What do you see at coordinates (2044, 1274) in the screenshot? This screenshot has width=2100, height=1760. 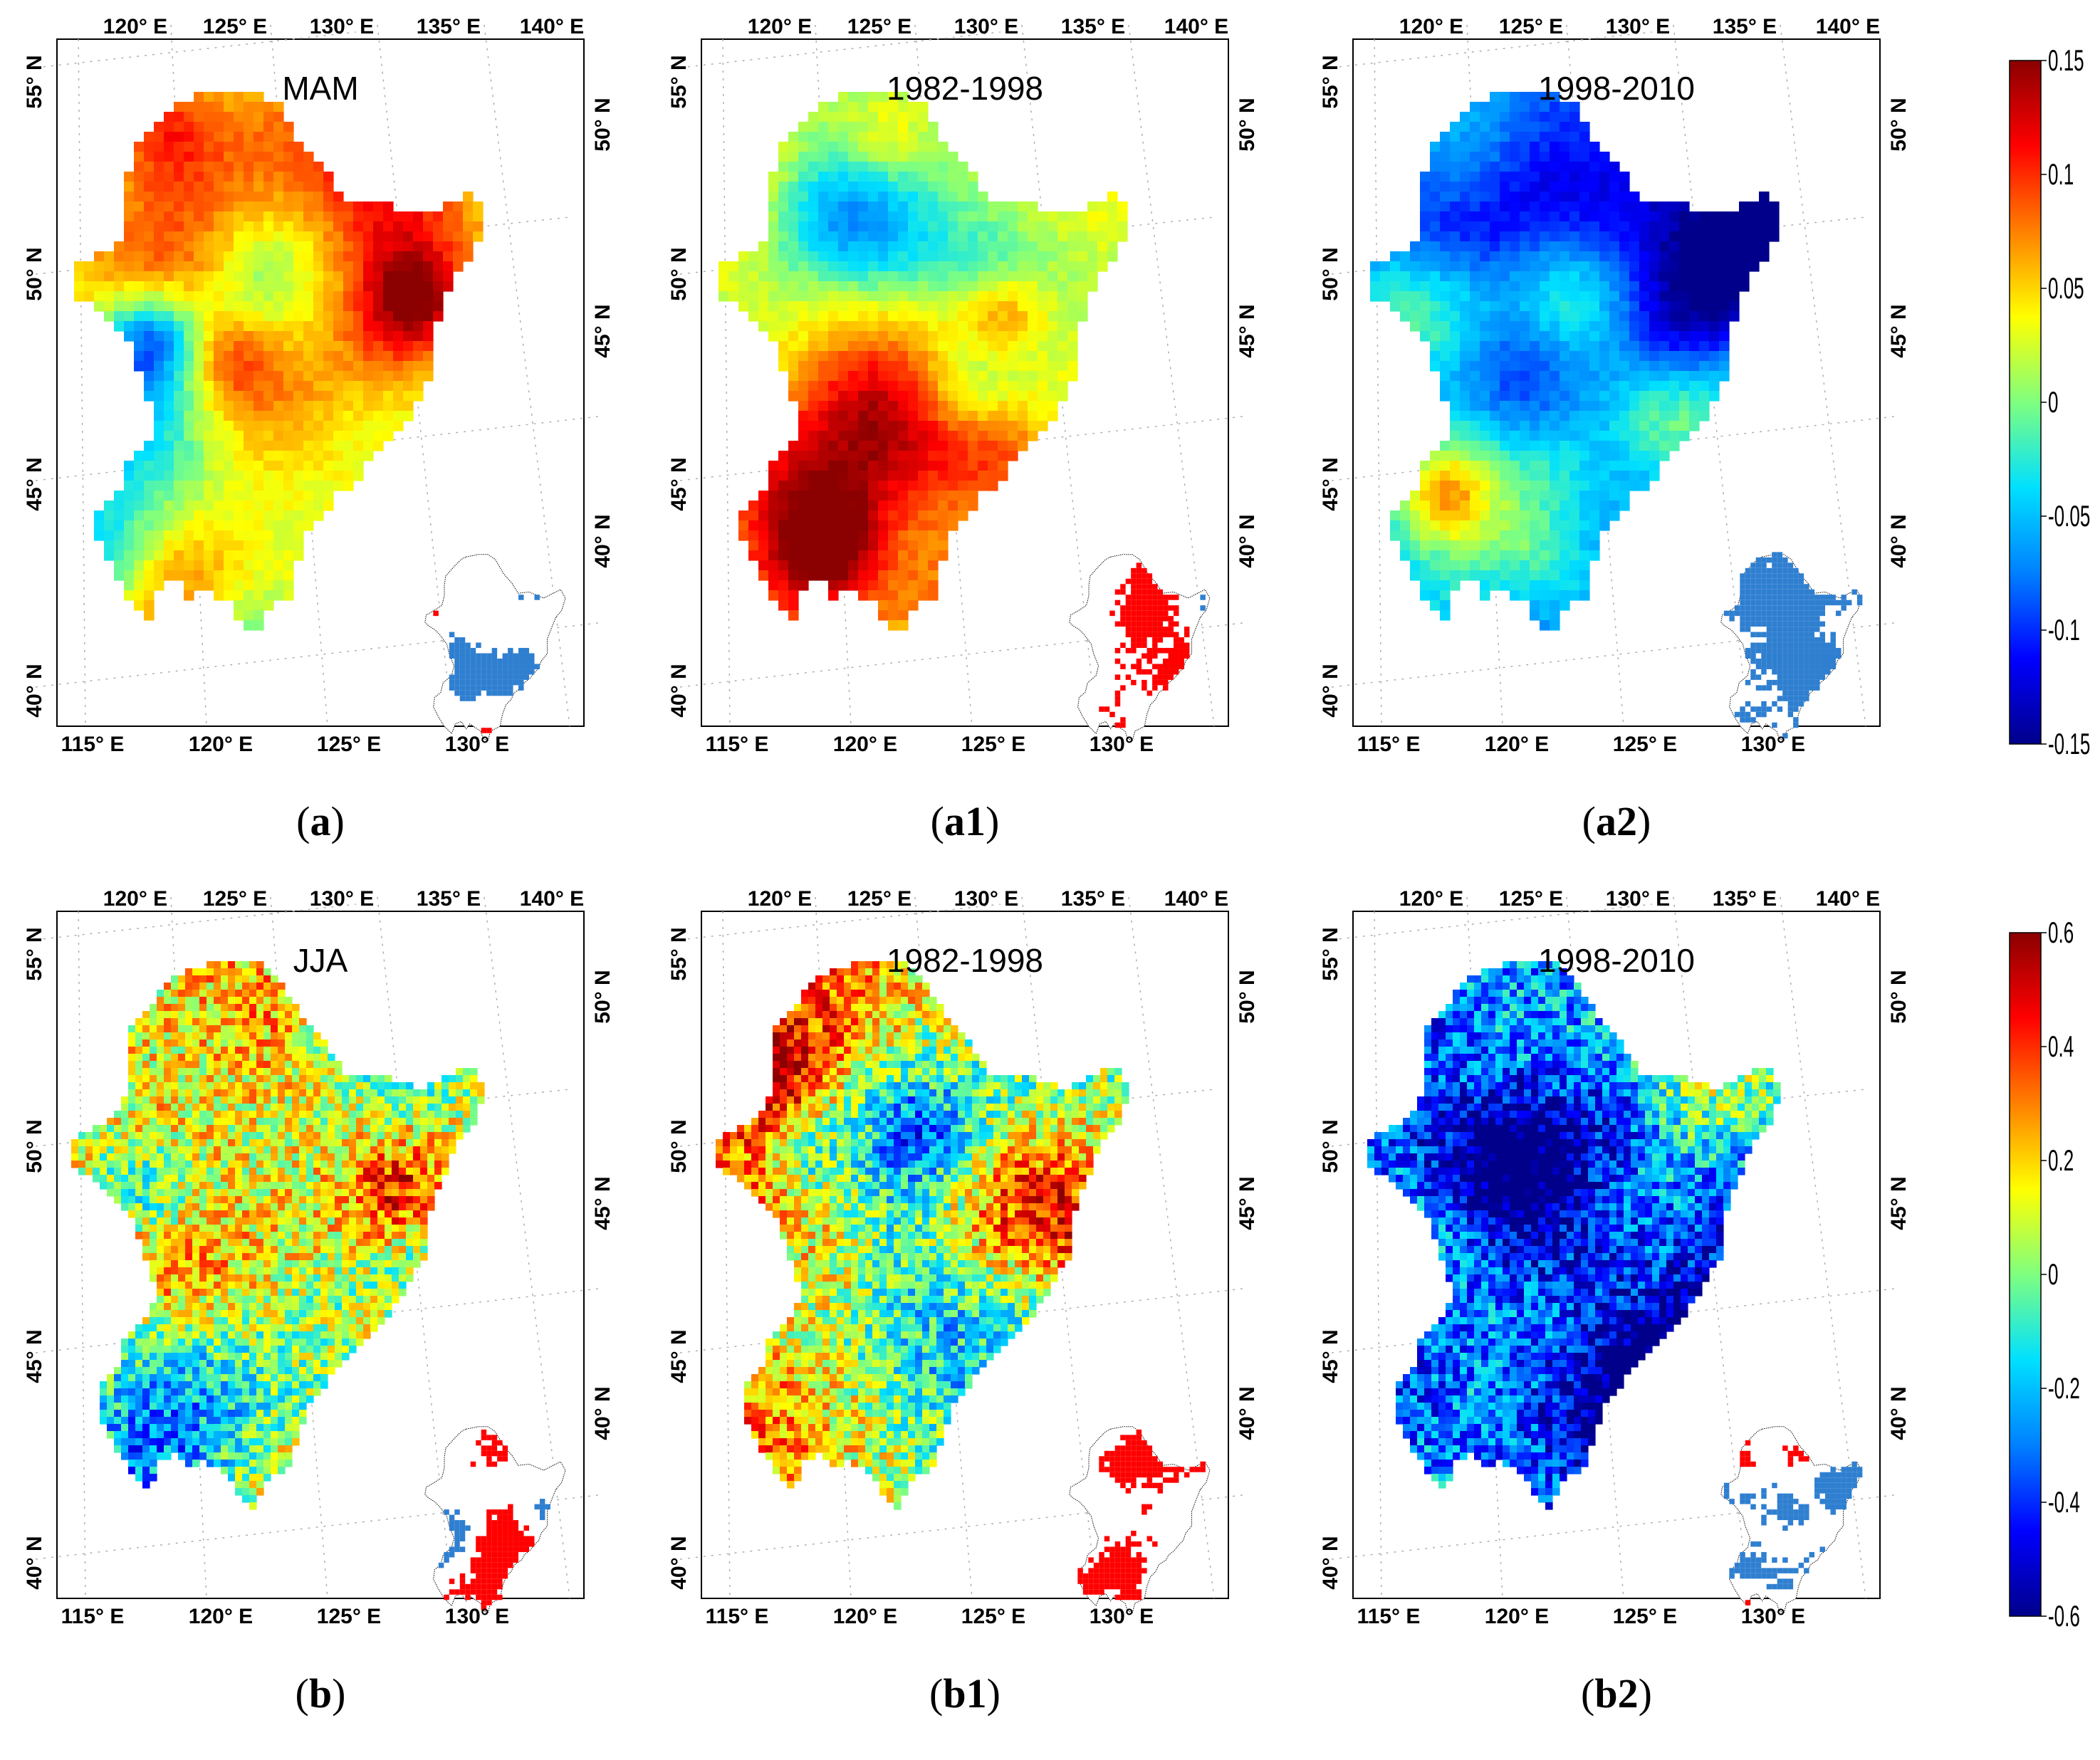 I see `colorbar-summer: 0.6 0.4 0.2 0 -0.2 -0.4 -0.6` at bounding box center [2044, 1274].